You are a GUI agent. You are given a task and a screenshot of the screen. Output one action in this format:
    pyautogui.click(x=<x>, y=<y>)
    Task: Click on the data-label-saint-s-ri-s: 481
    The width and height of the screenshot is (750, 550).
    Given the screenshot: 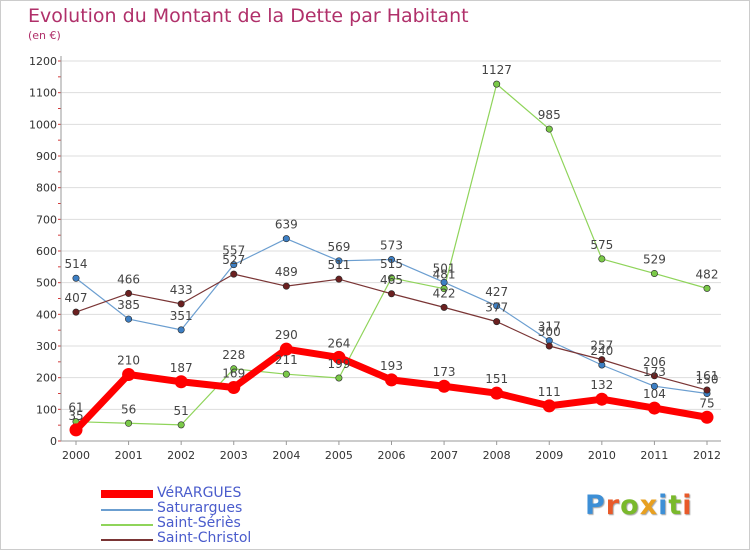 What is the action you would take?
    pyautogui.click(x=444, y=275)
    